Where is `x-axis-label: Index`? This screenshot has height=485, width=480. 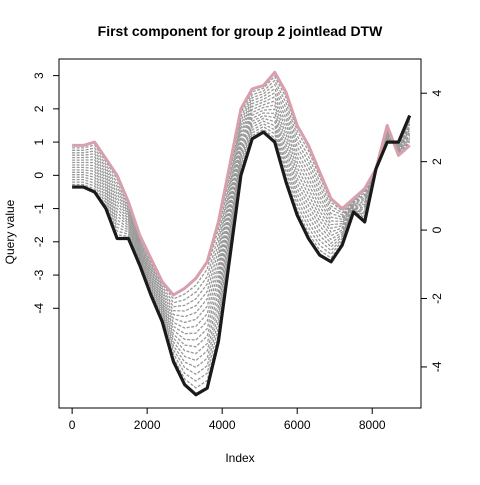 x-axis-label: Index is located at coordinates (239, 458).